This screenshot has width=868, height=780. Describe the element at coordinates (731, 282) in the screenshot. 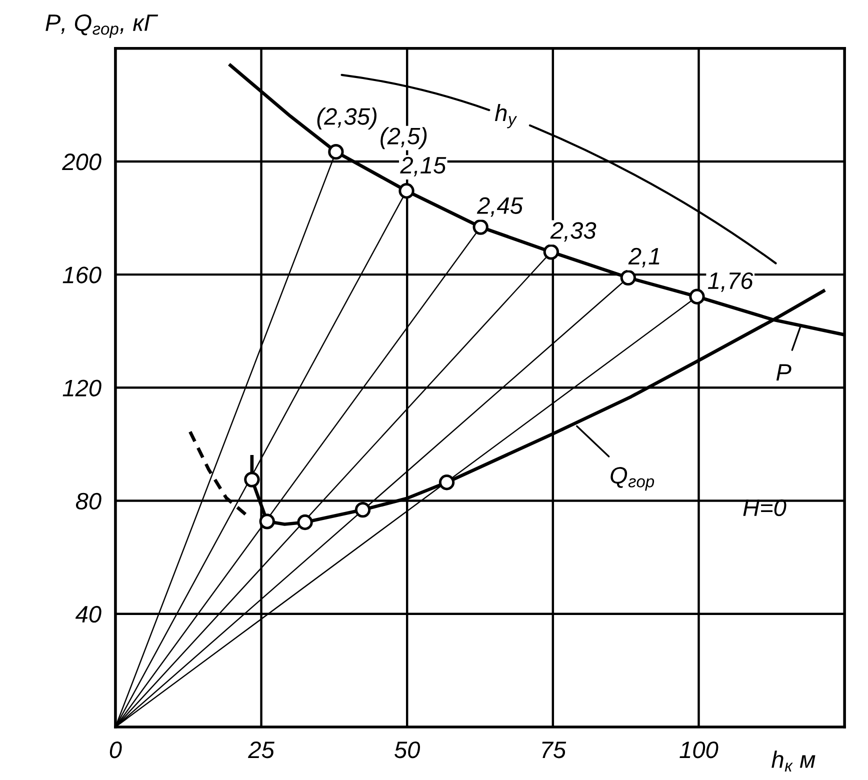

I see `annotation: 1,76` at that location.